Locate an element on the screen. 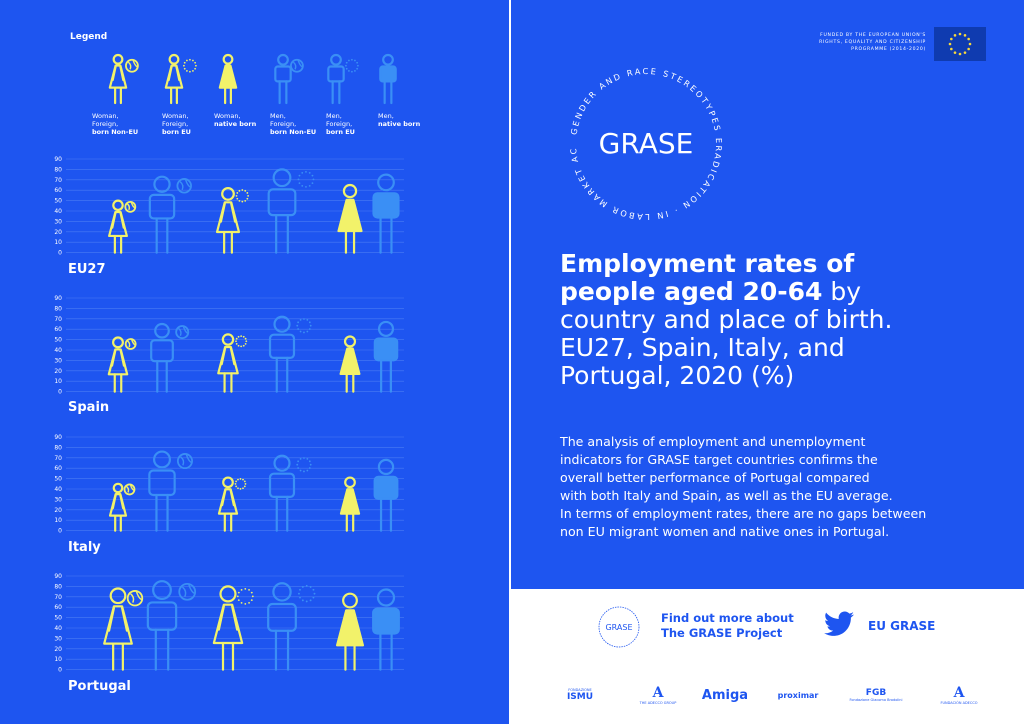 Image resolution: width=1024 pixels, height=724 pixels. small-logo-text: GRASE is located at coordinates (618, 627).